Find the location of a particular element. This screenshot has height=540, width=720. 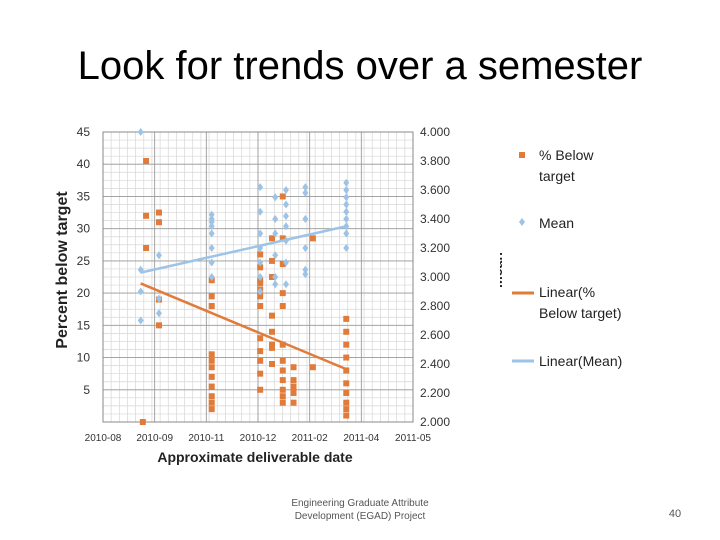

legend-label-trend-below: Linear(% Below target) is located at coordinates (580, 302).